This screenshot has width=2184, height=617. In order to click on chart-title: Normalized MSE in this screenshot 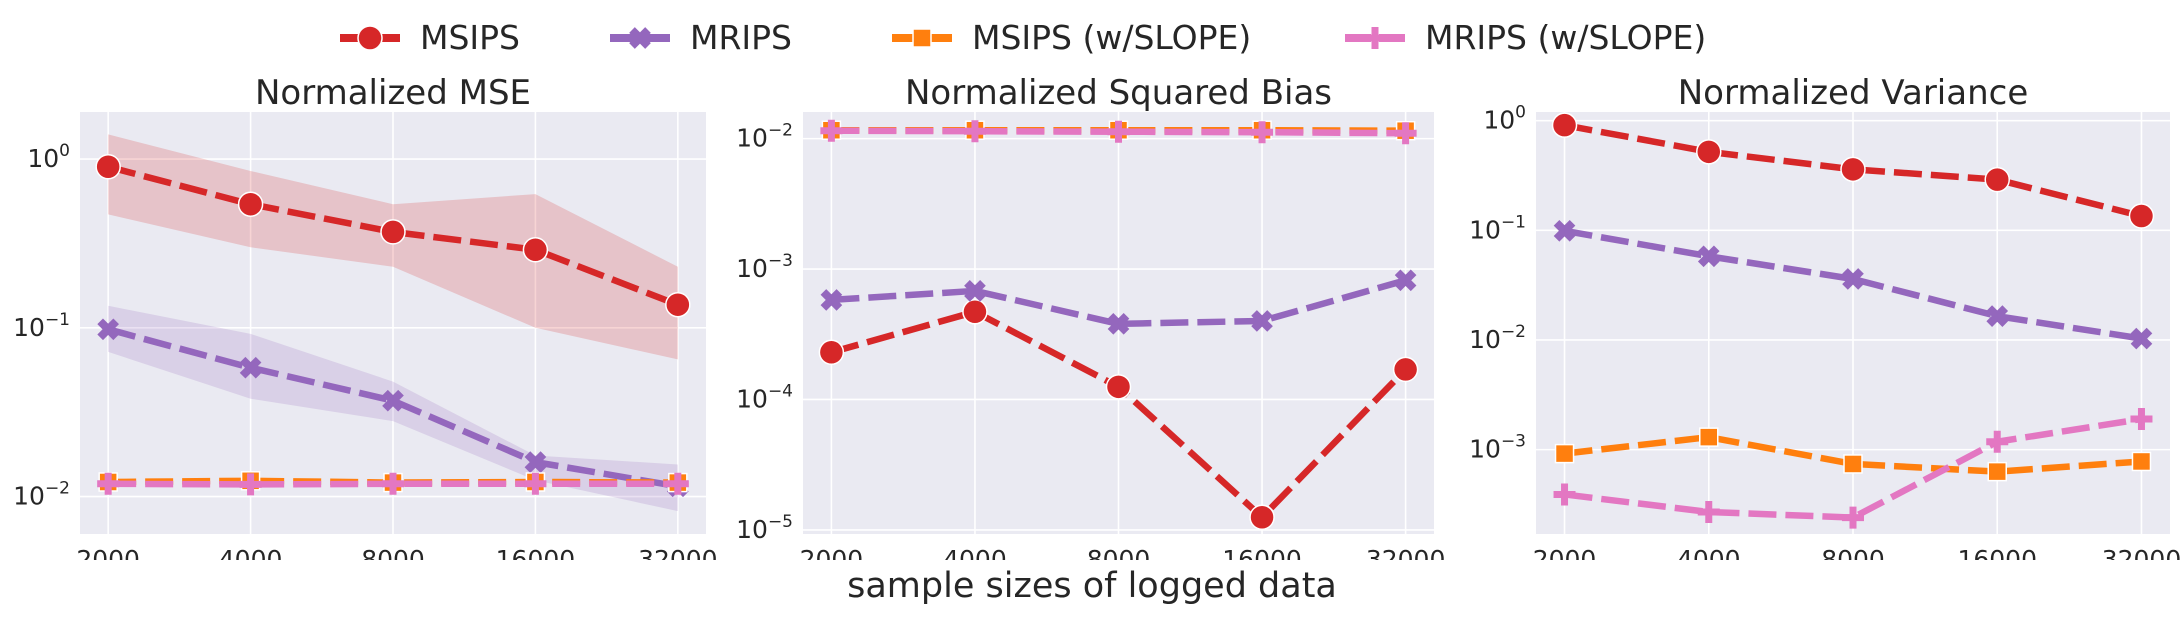, I will do `click(393, 93)`.